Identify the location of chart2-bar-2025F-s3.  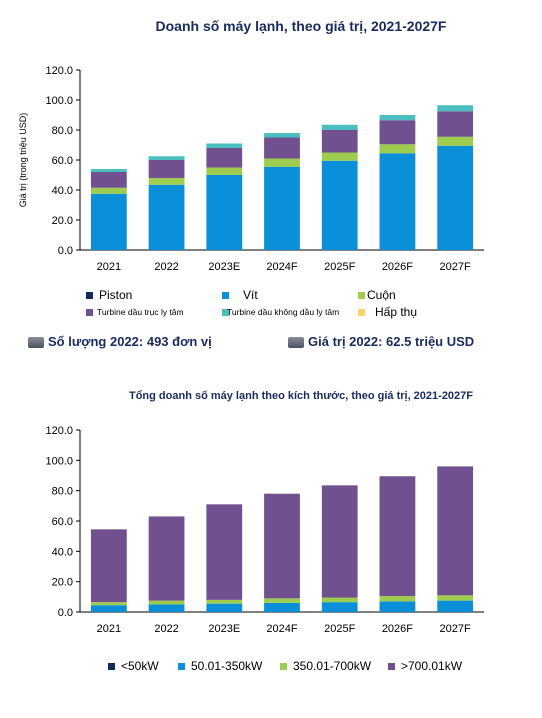
(339, 541).